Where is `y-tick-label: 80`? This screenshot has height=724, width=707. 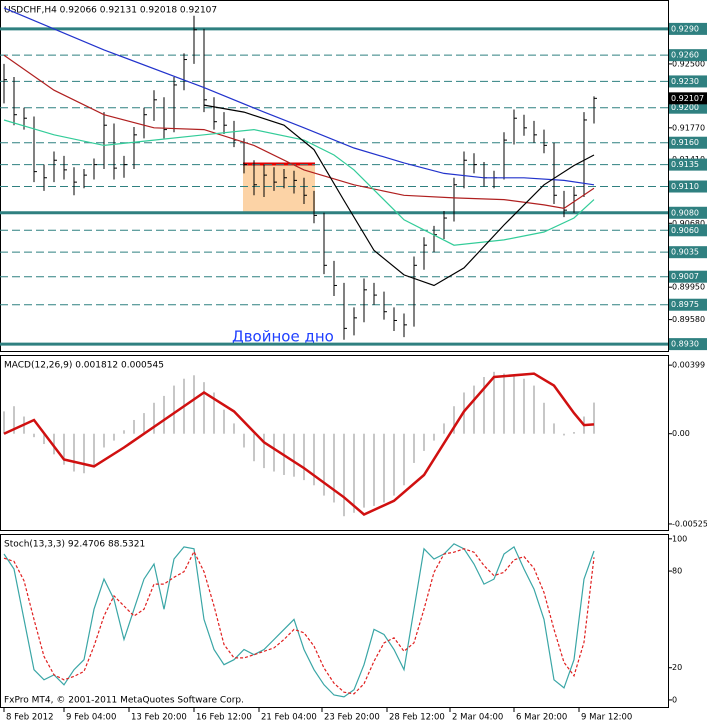 y-tick-label: 80 is located at coordinates (677, 571).